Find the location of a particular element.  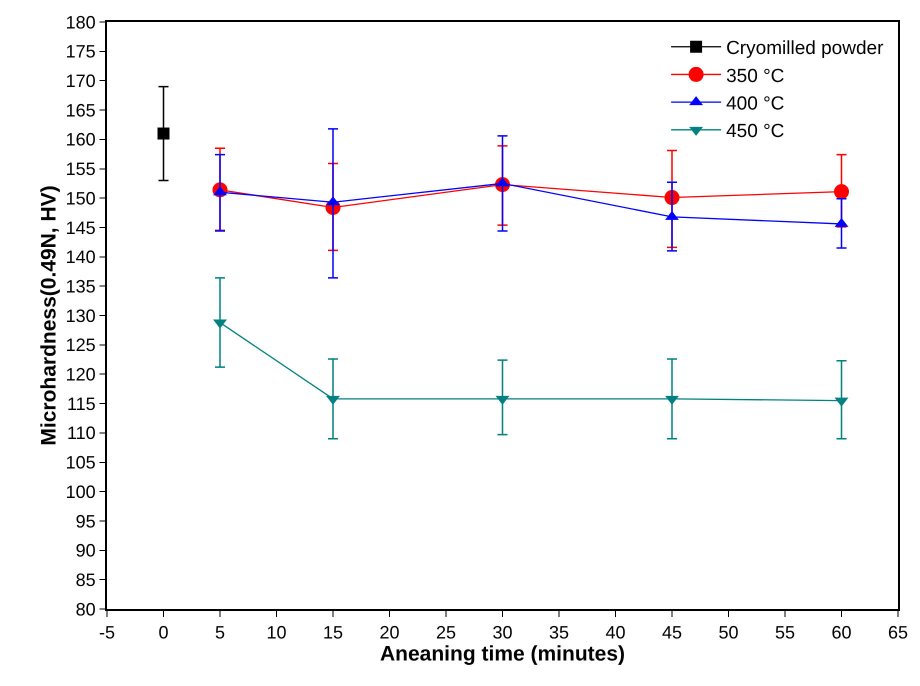

legend-label: Cryomilled powder is located at coordinates (805, 49).